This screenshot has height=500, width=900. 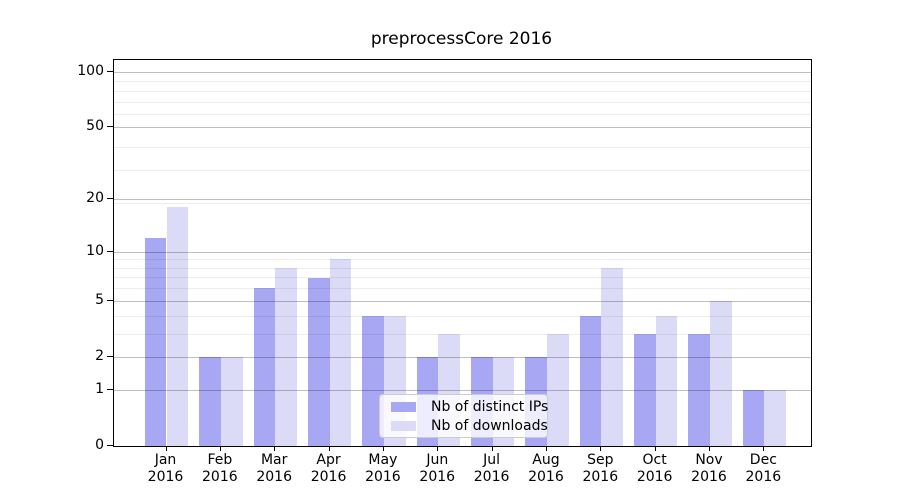 What do you see at coordinates (763, 460) in the screenshot?
I see `xtick-month: Dec` at bounding box center [763, 460].